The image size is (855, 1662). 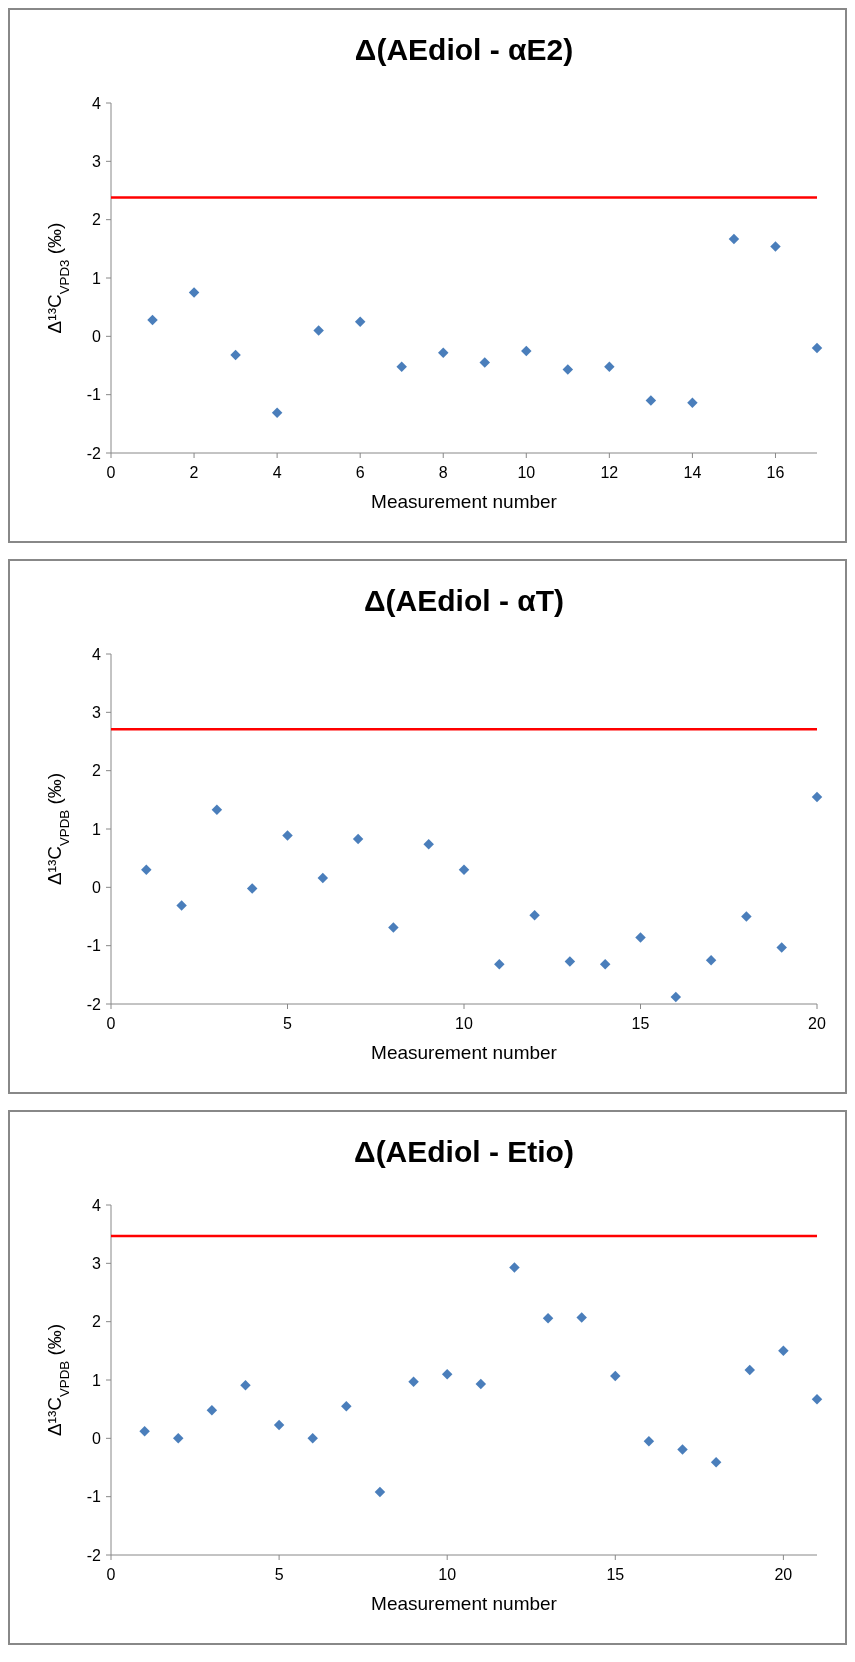 What do you see at coordinates (279, 1574) in the screenshot?
I see `x-tick-label: 5` at bounding box center [279, 1574].